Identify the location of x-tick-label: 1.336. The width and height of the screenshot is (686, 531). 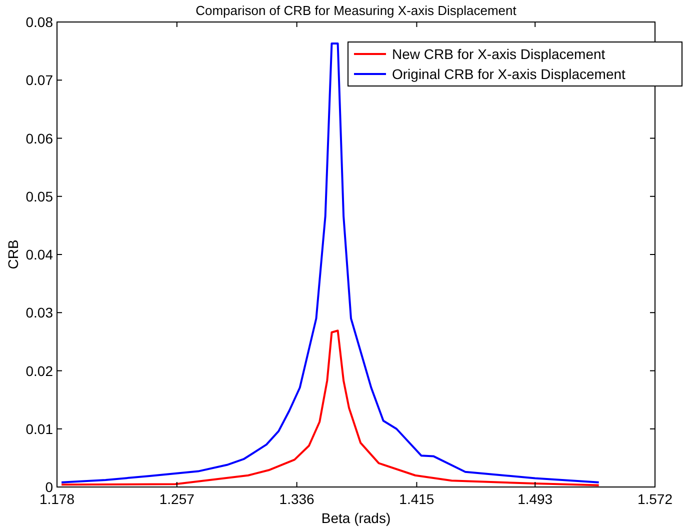
(297, 499).